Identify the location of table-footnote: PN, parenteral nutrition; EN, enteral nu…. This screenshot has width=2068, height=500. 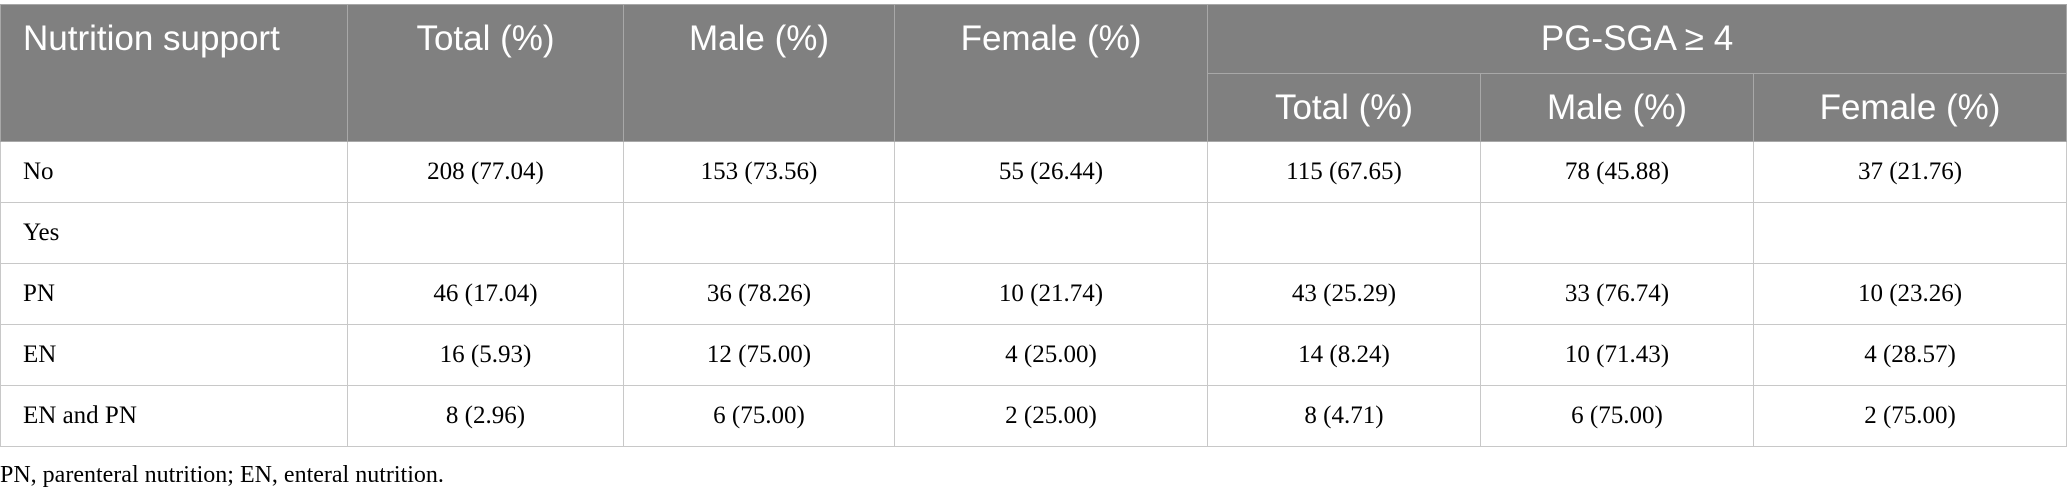
(222, 475).